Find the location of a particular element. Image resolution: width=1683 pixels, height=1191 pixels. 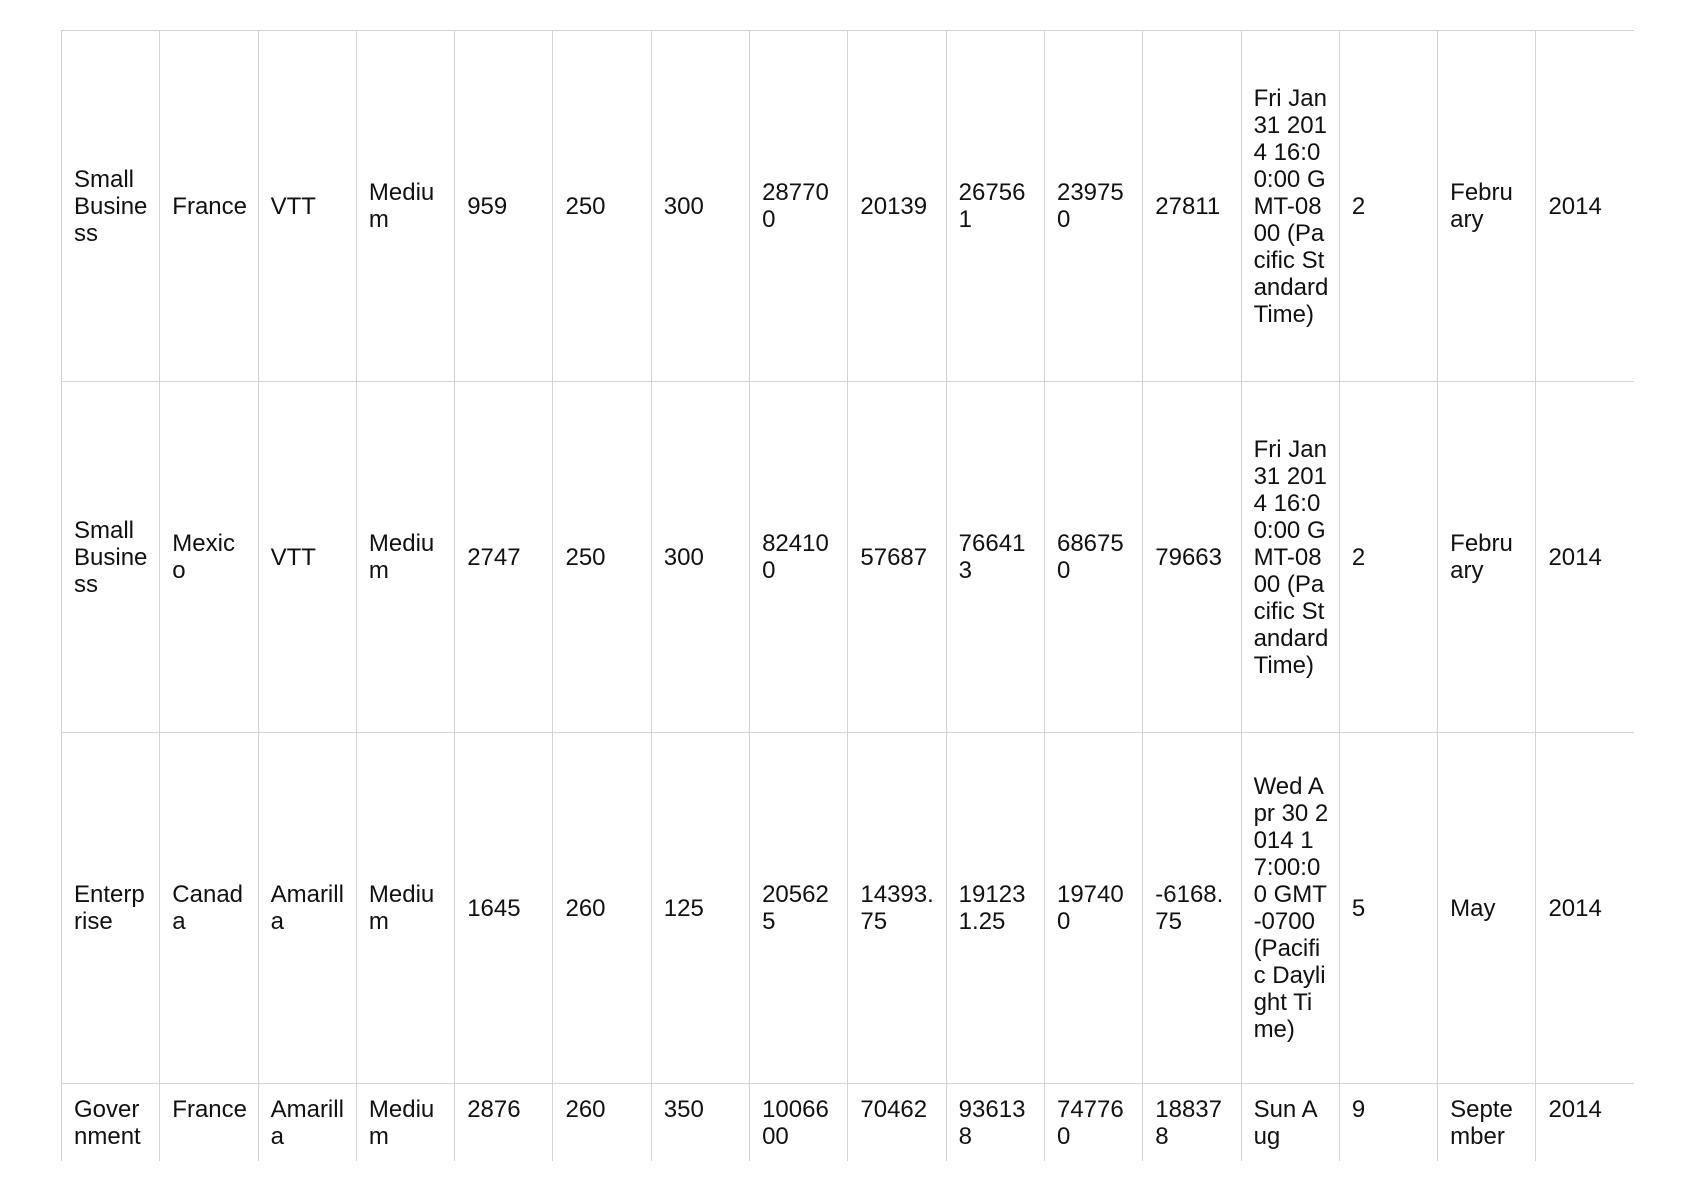

table-cell: Mexico is located at coordinates (209, 557).